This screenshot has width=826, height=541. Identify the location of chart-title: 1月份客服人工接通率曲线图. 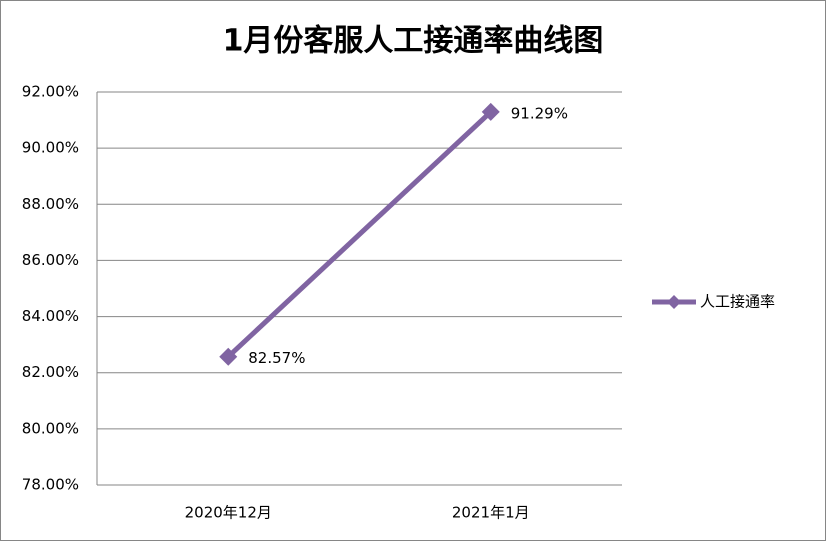
(413, 41).